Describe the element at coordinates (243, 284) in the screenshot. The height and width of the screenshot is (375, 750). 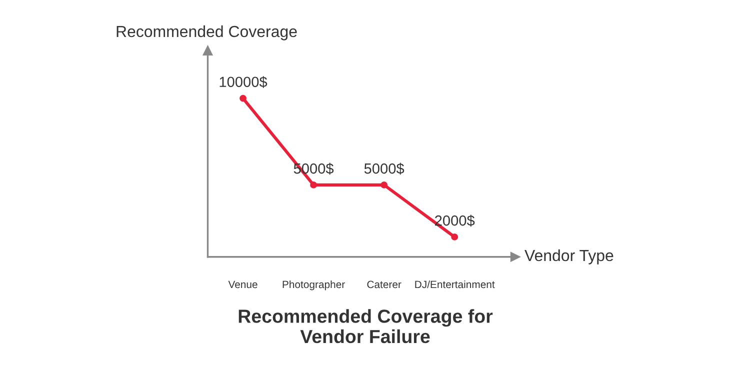
I see `x-tick-label: Venue` at that location.